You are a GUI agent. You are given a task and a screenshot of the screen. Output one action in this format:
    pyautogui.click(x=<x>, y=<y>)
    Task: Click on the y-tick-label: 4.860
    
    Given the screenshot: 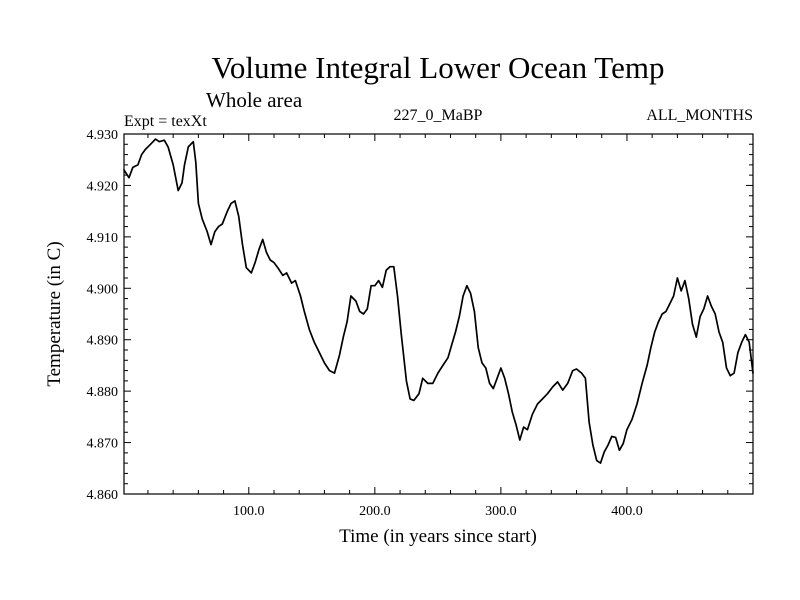 What is the action you would take?
    pyautogui.click(x=103, y=495)
    